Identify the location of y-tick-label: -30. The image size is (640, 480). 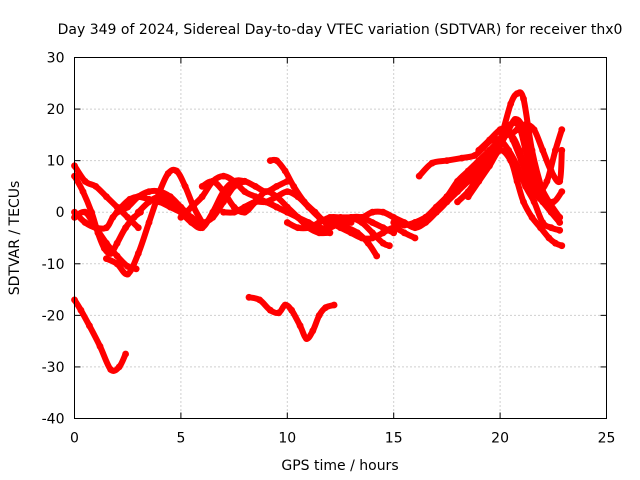
(53, 368).